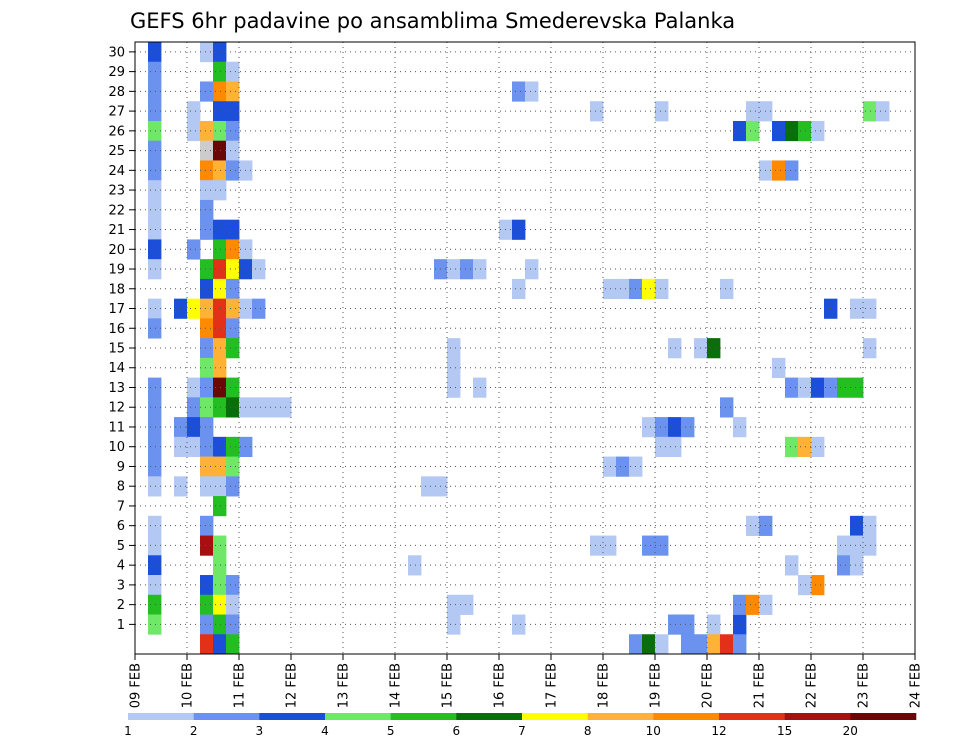 The width and height of the screenshot is (960, 742). What do you see at coordinates (240, 685) in the screenshot?
I see `x-tick-label: 11 FEB` at bounding box center [240, 685].